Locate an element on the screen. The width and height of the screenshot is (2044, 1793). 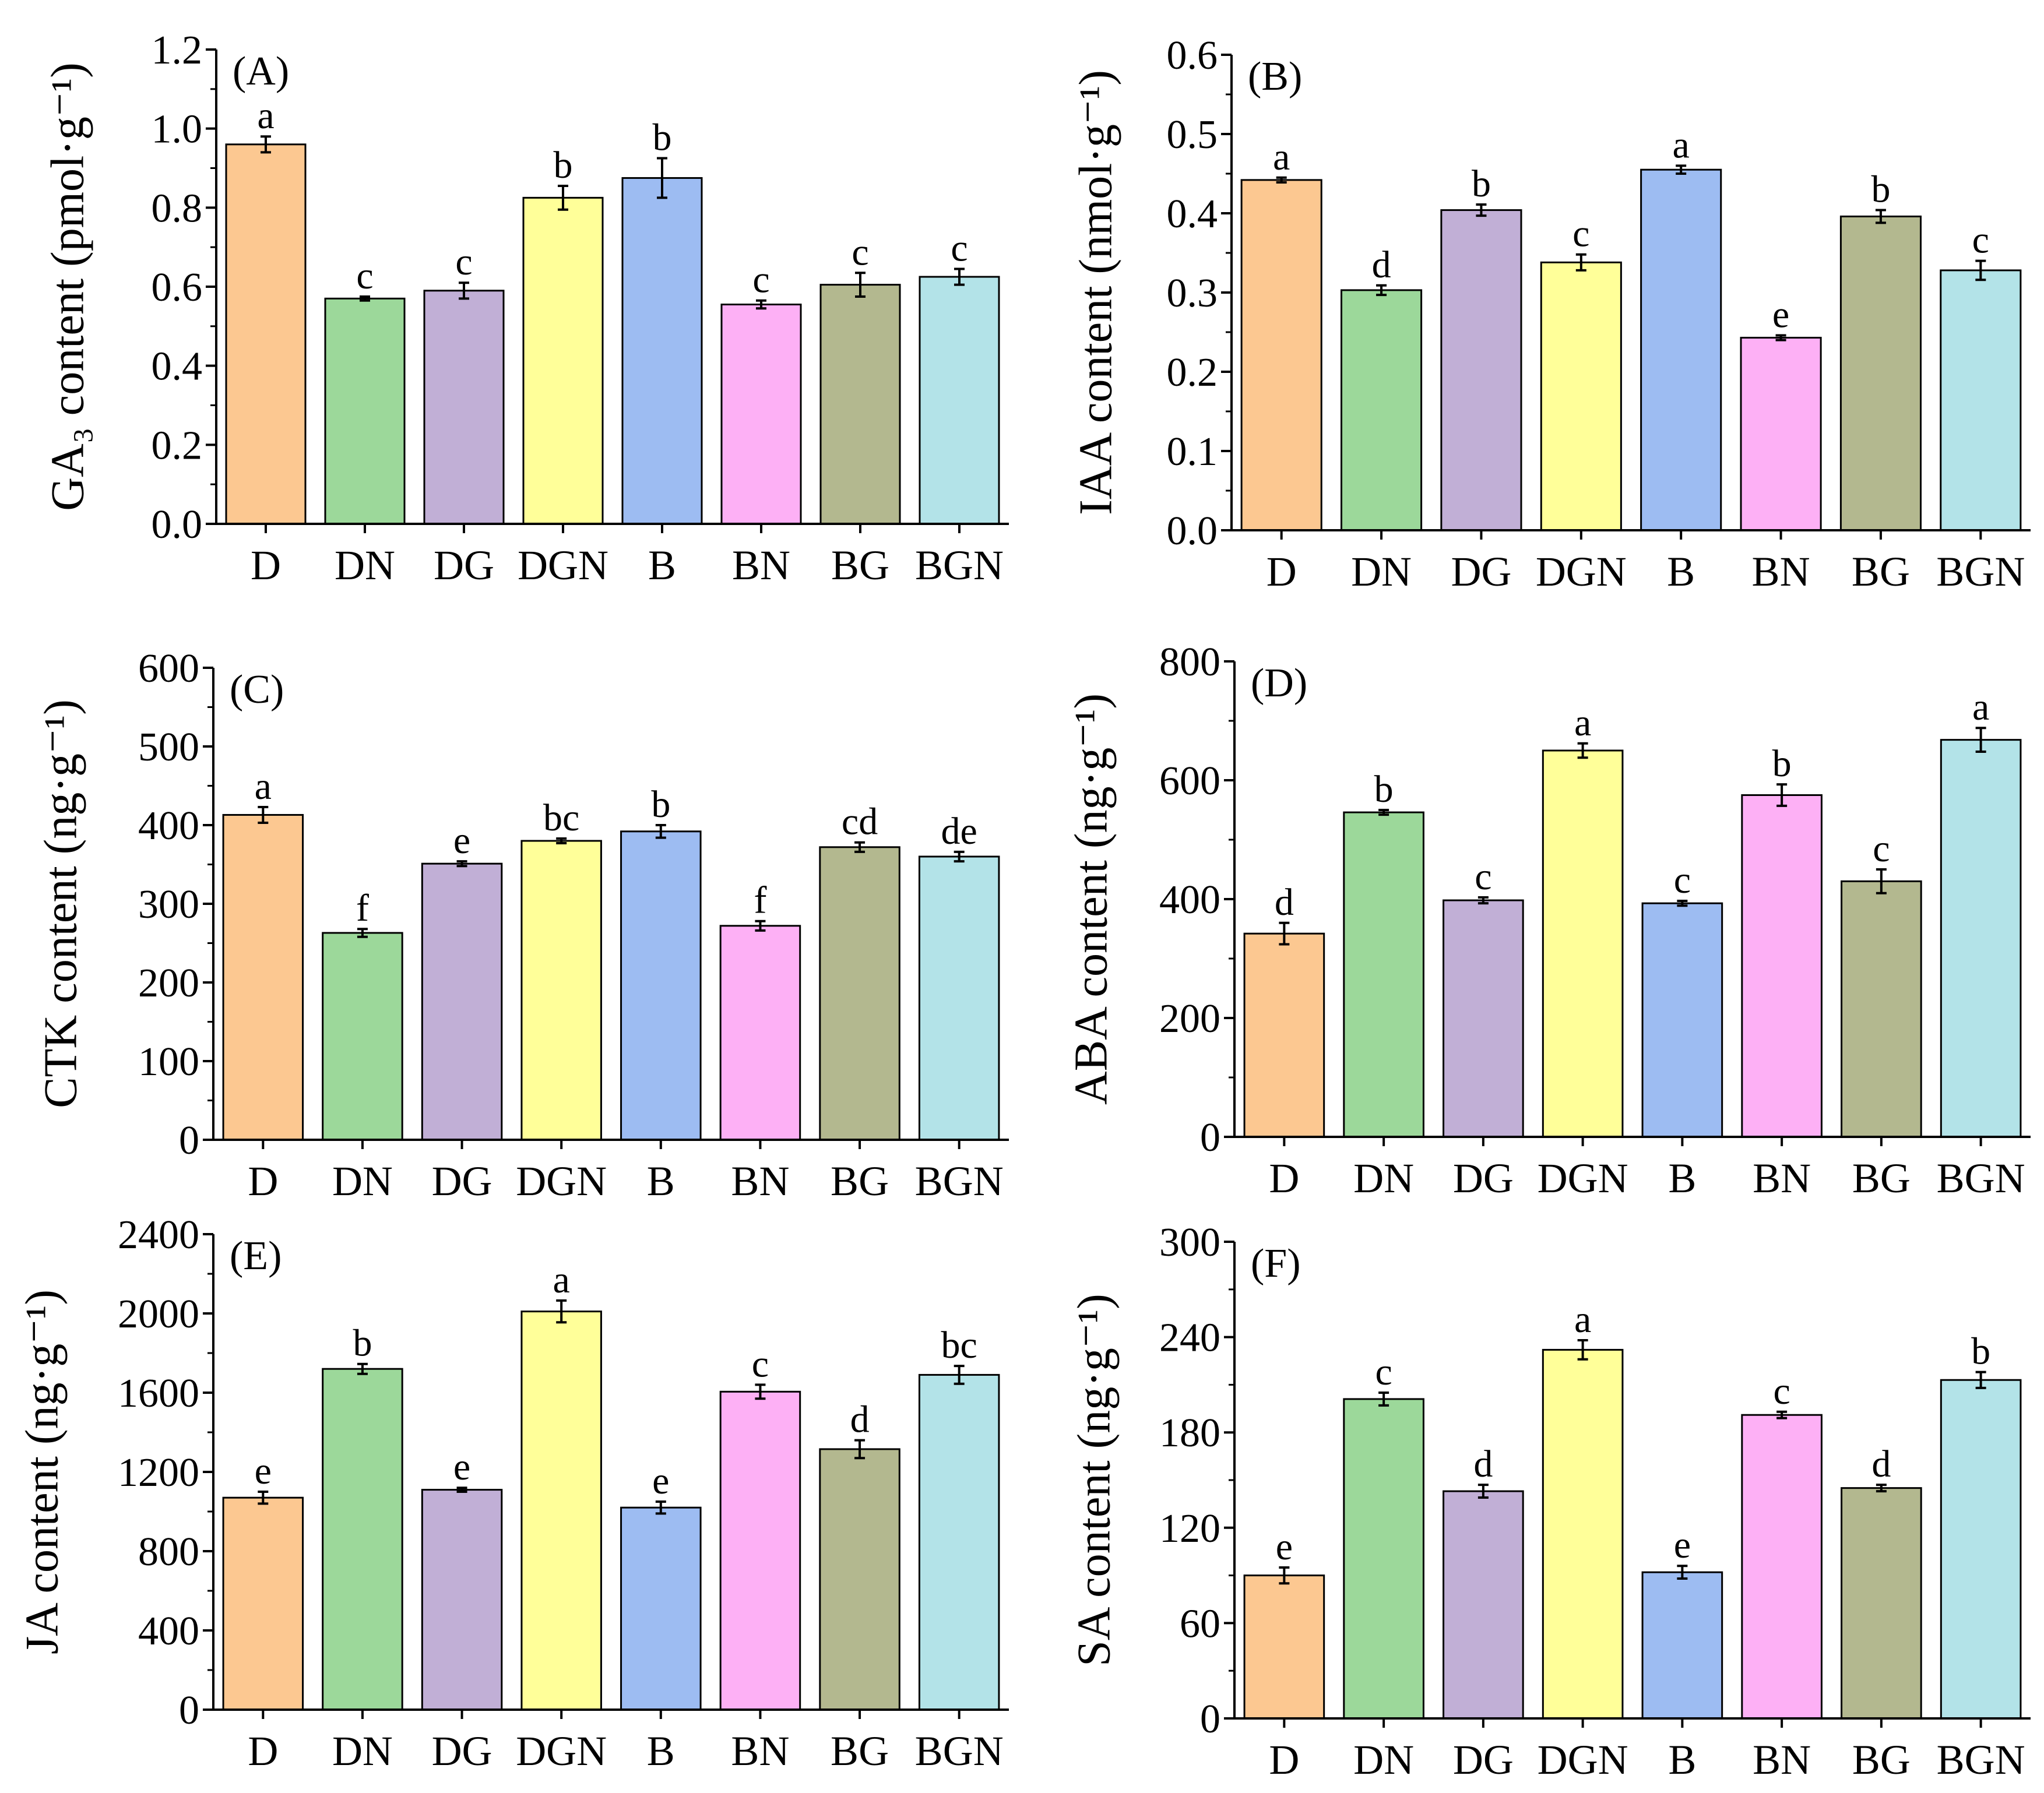
panel-label: (E) is located at coordinates (256, 1256).